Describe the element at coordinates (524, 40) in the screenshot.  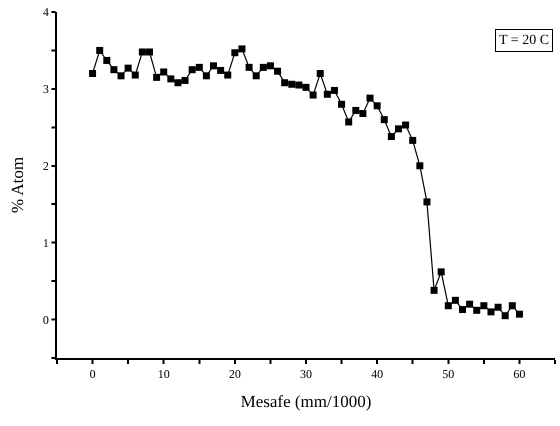
I see `annotation: T = 20 C` at that location.